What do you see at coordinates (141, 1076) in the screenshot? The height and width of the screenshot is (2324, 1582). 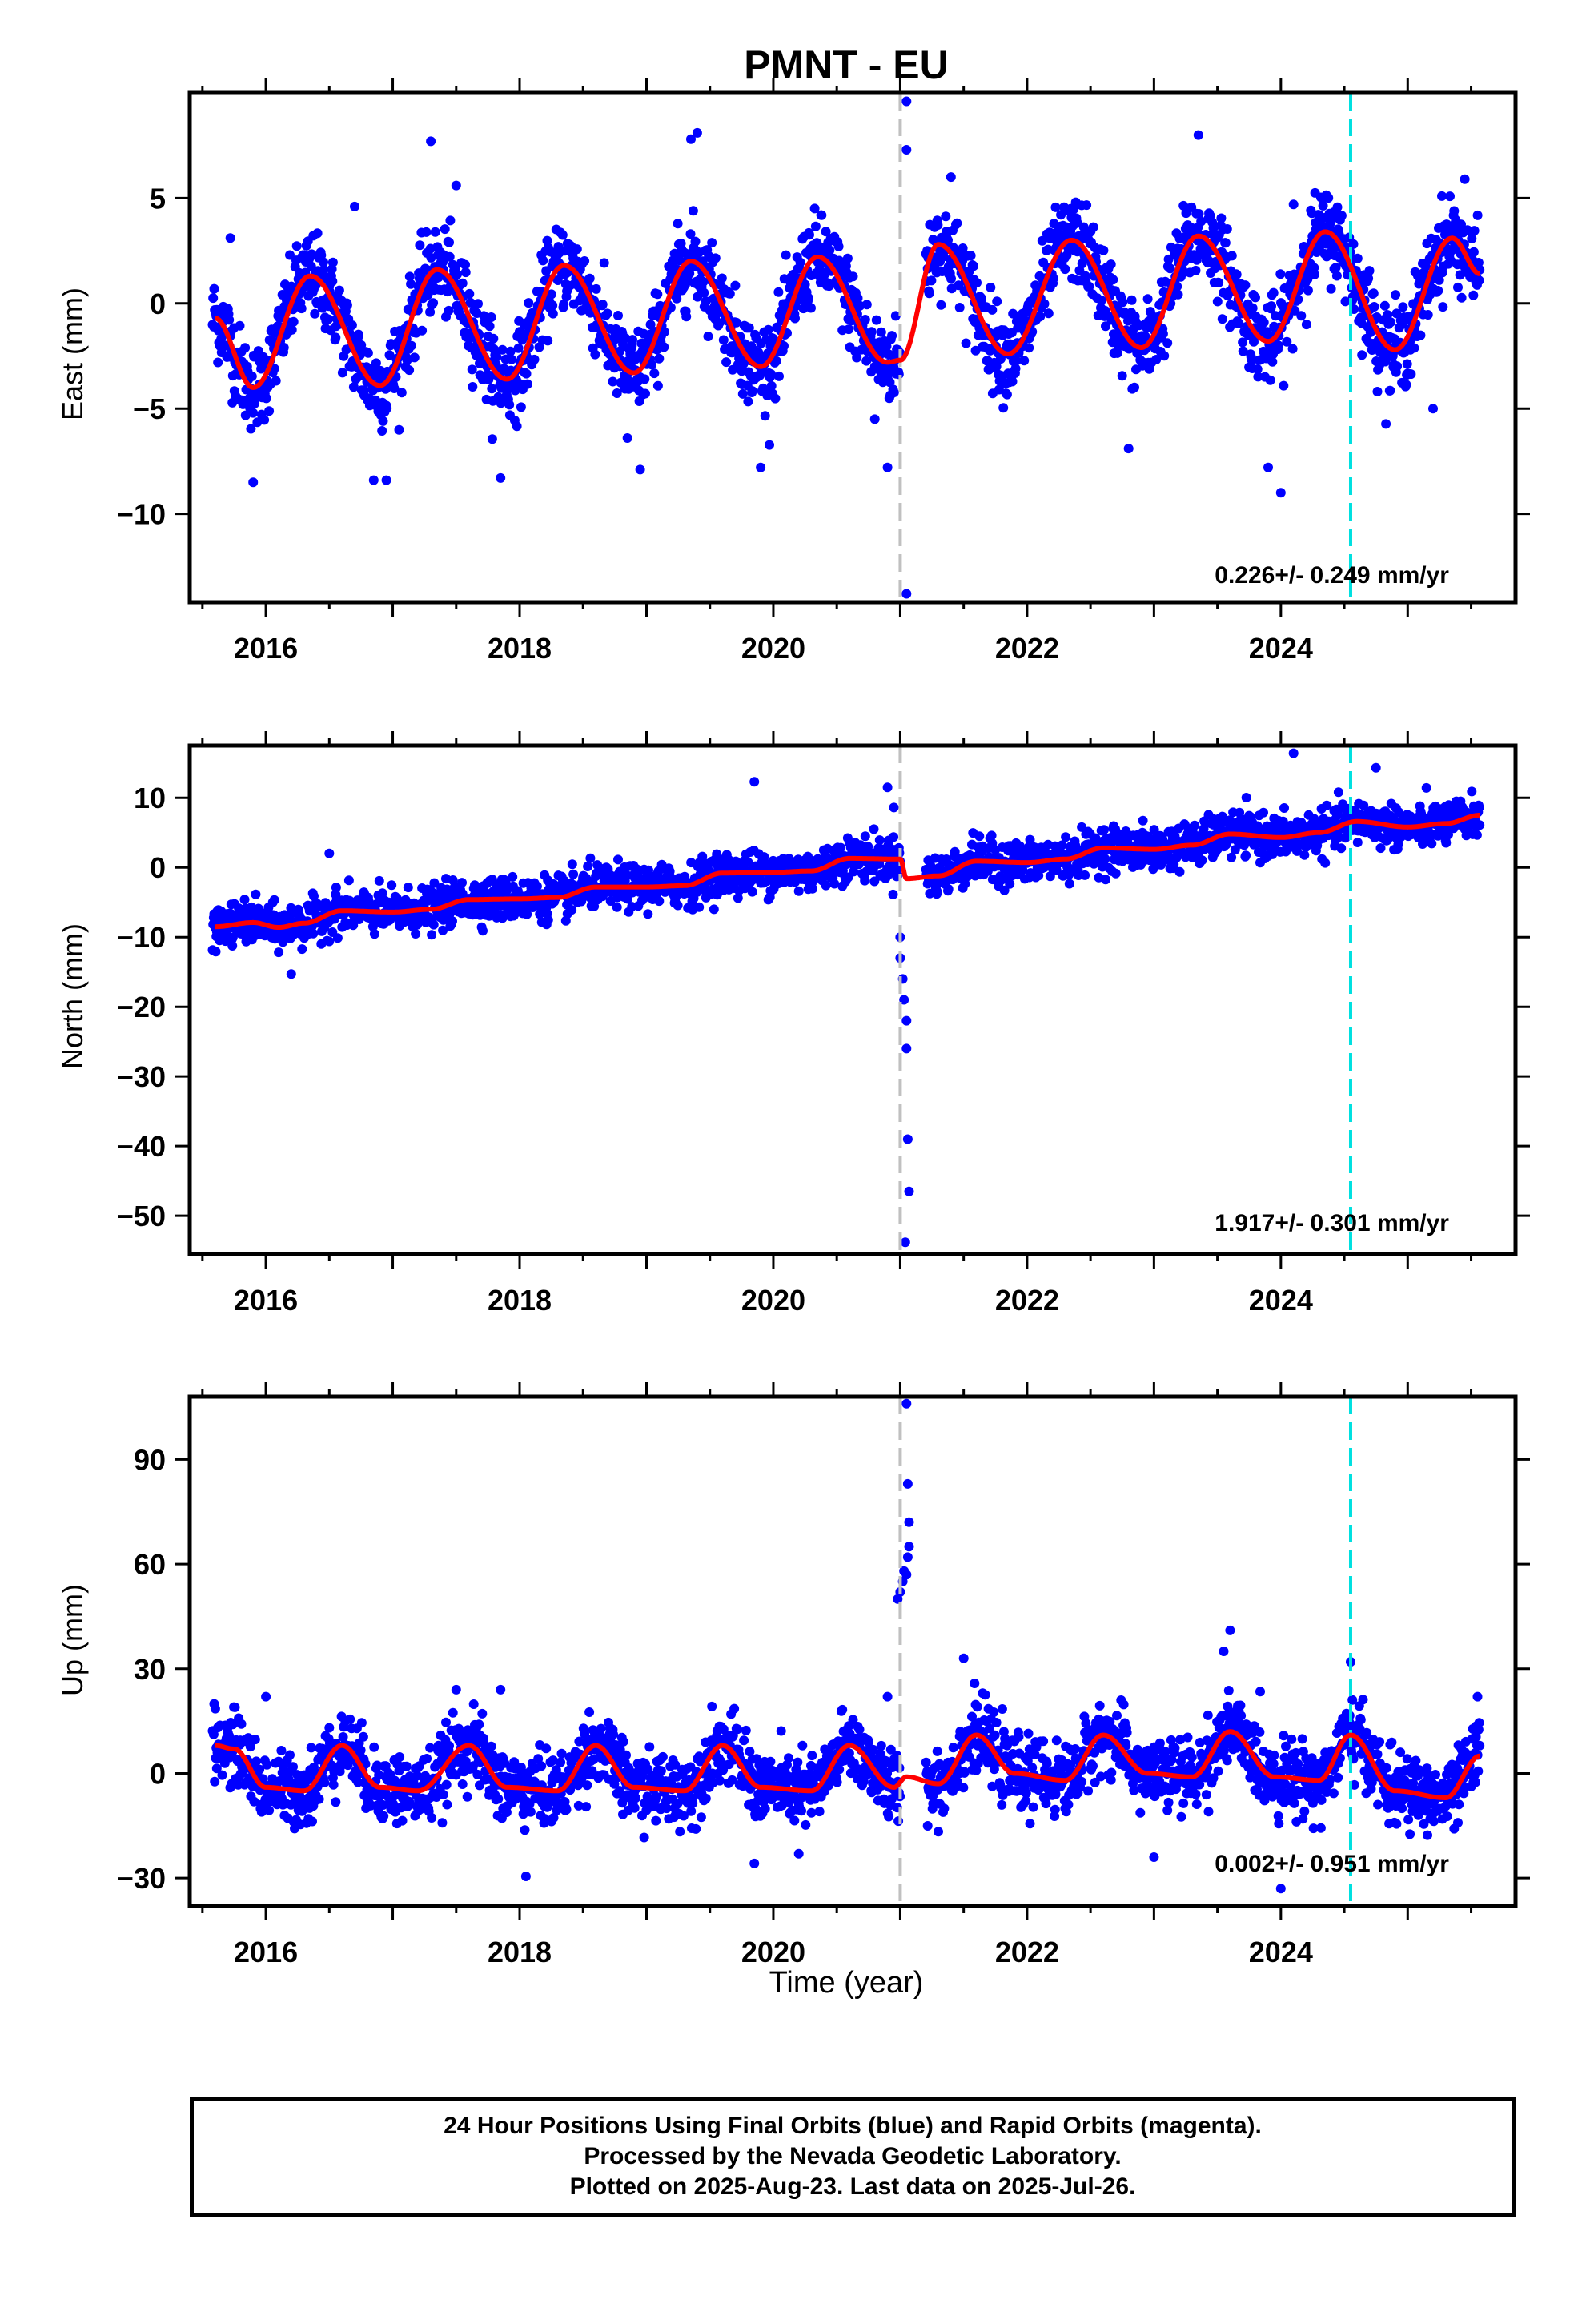 I see `north-y-tick-label: −30` at bounding box center [141, 1076].